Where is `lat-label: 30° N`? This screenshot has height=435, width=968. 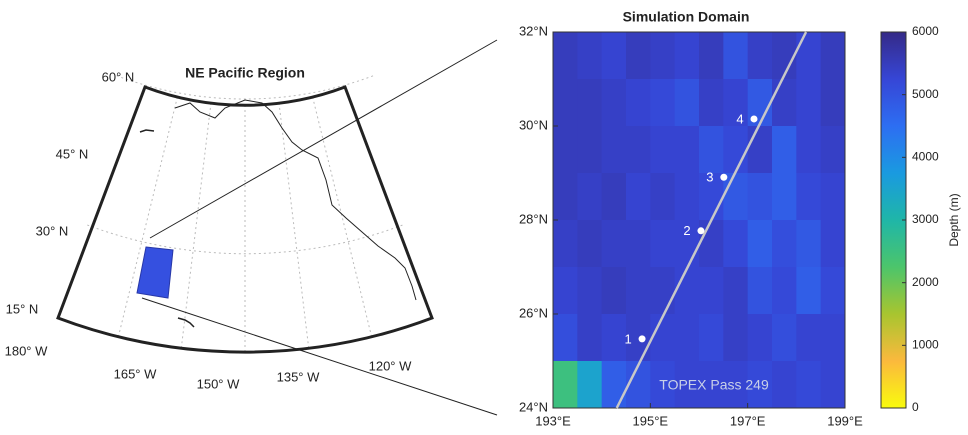 lat-label: 30° N is located at coordinates (52, 230).